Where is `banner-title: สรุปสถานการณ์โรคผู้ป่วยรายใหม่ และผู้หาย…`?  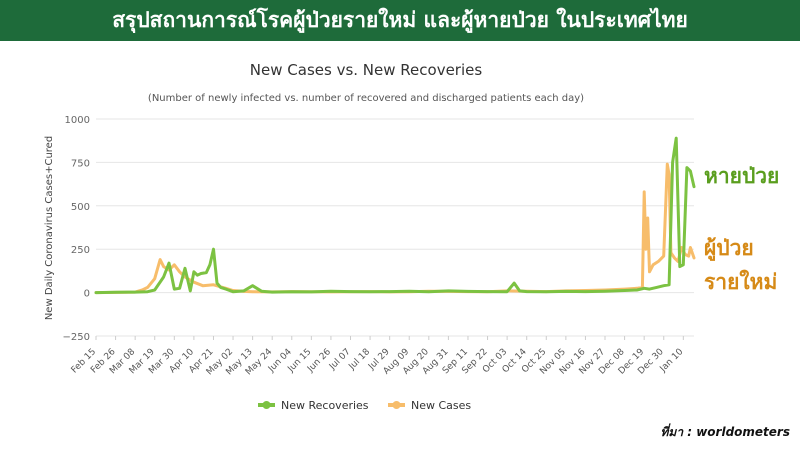
banner-title: สรุปสถานการณ์โรคผู้ป่วยรายใหม่ และผู้หาย… is located at coordinates (400, 20).